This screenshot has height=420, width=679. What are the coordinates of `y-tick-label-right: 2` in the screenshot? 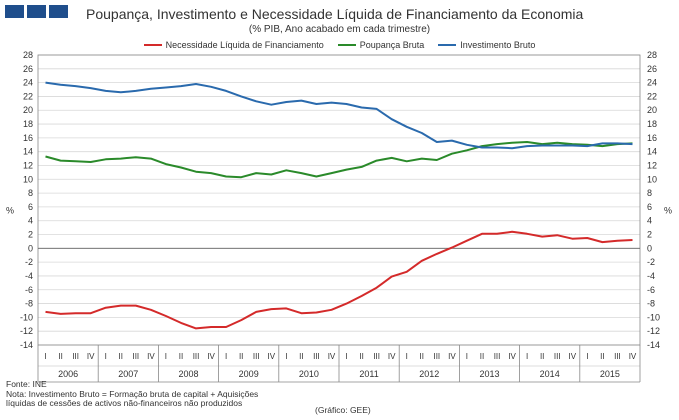 It's located at (649, 235).